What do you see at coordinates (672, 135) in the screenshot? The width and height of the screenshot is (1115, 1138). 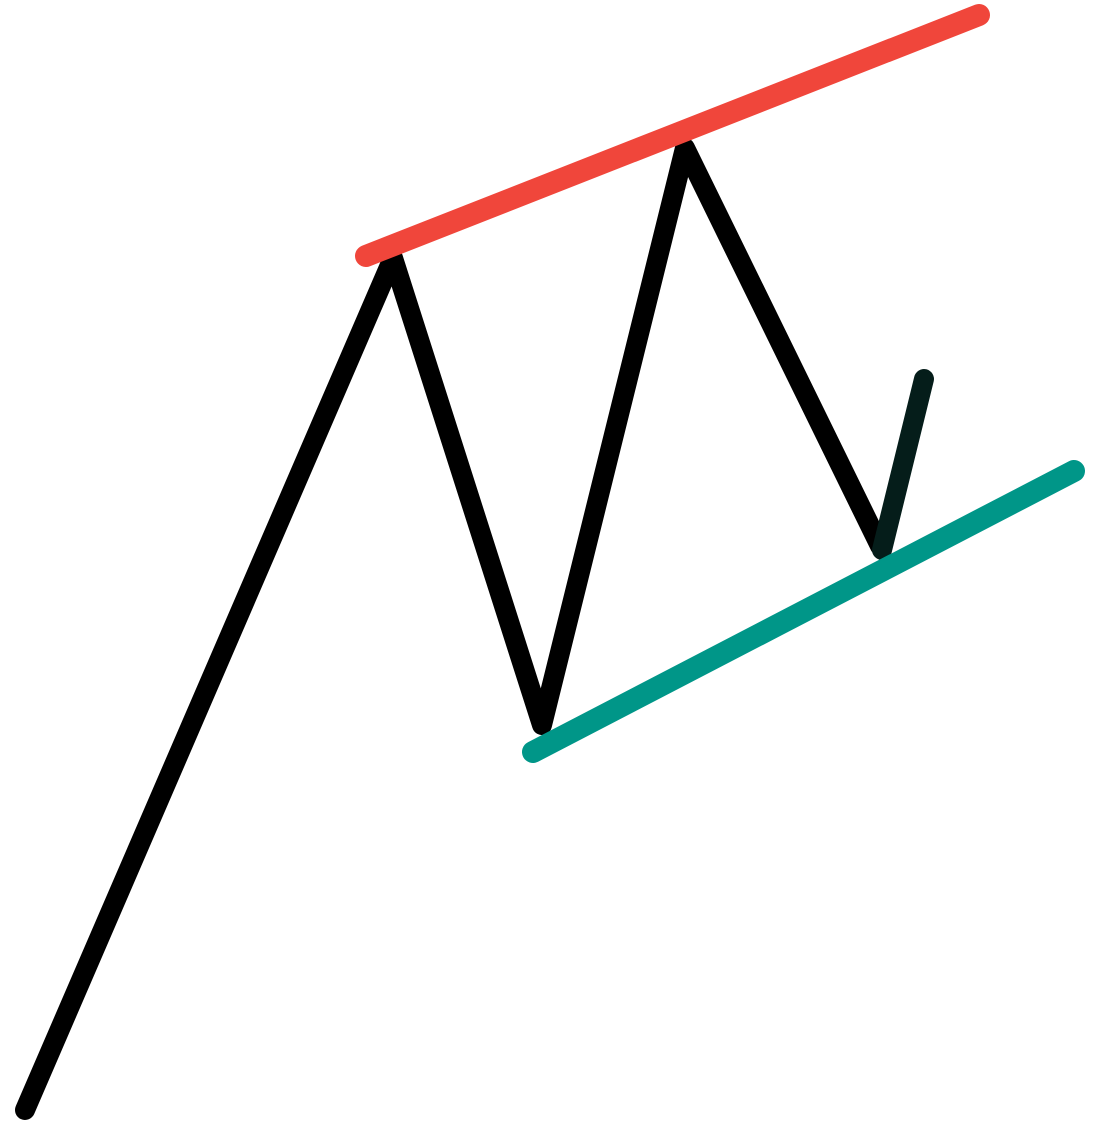 I see `resistance-trendline` at bounding box center [672, 135].